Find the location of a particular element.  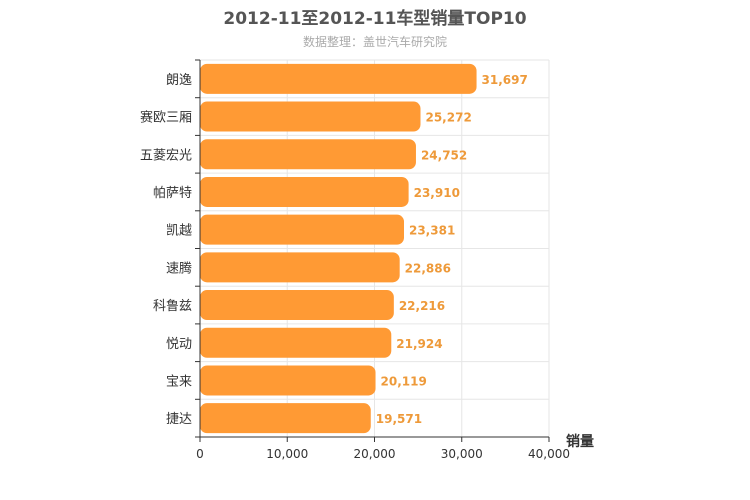

x-tick-label: 30,000 is located at coordinates (462, 454).